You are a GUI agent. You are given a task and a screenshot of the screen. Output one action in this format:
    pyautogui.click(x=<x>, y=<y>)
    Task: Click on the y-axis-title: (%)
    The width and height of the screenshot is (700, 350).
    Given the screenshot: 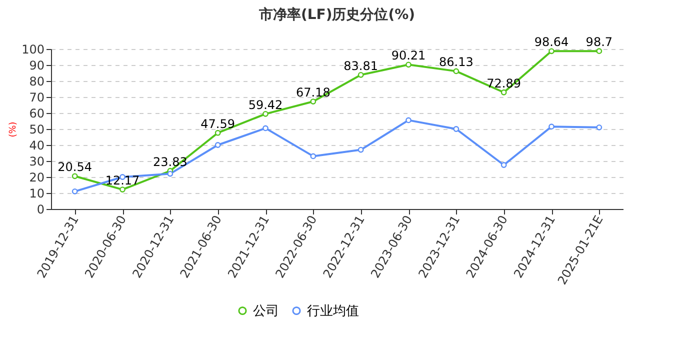 What is the action you would take?
    pyautogui.click(x=13, y=130)
    